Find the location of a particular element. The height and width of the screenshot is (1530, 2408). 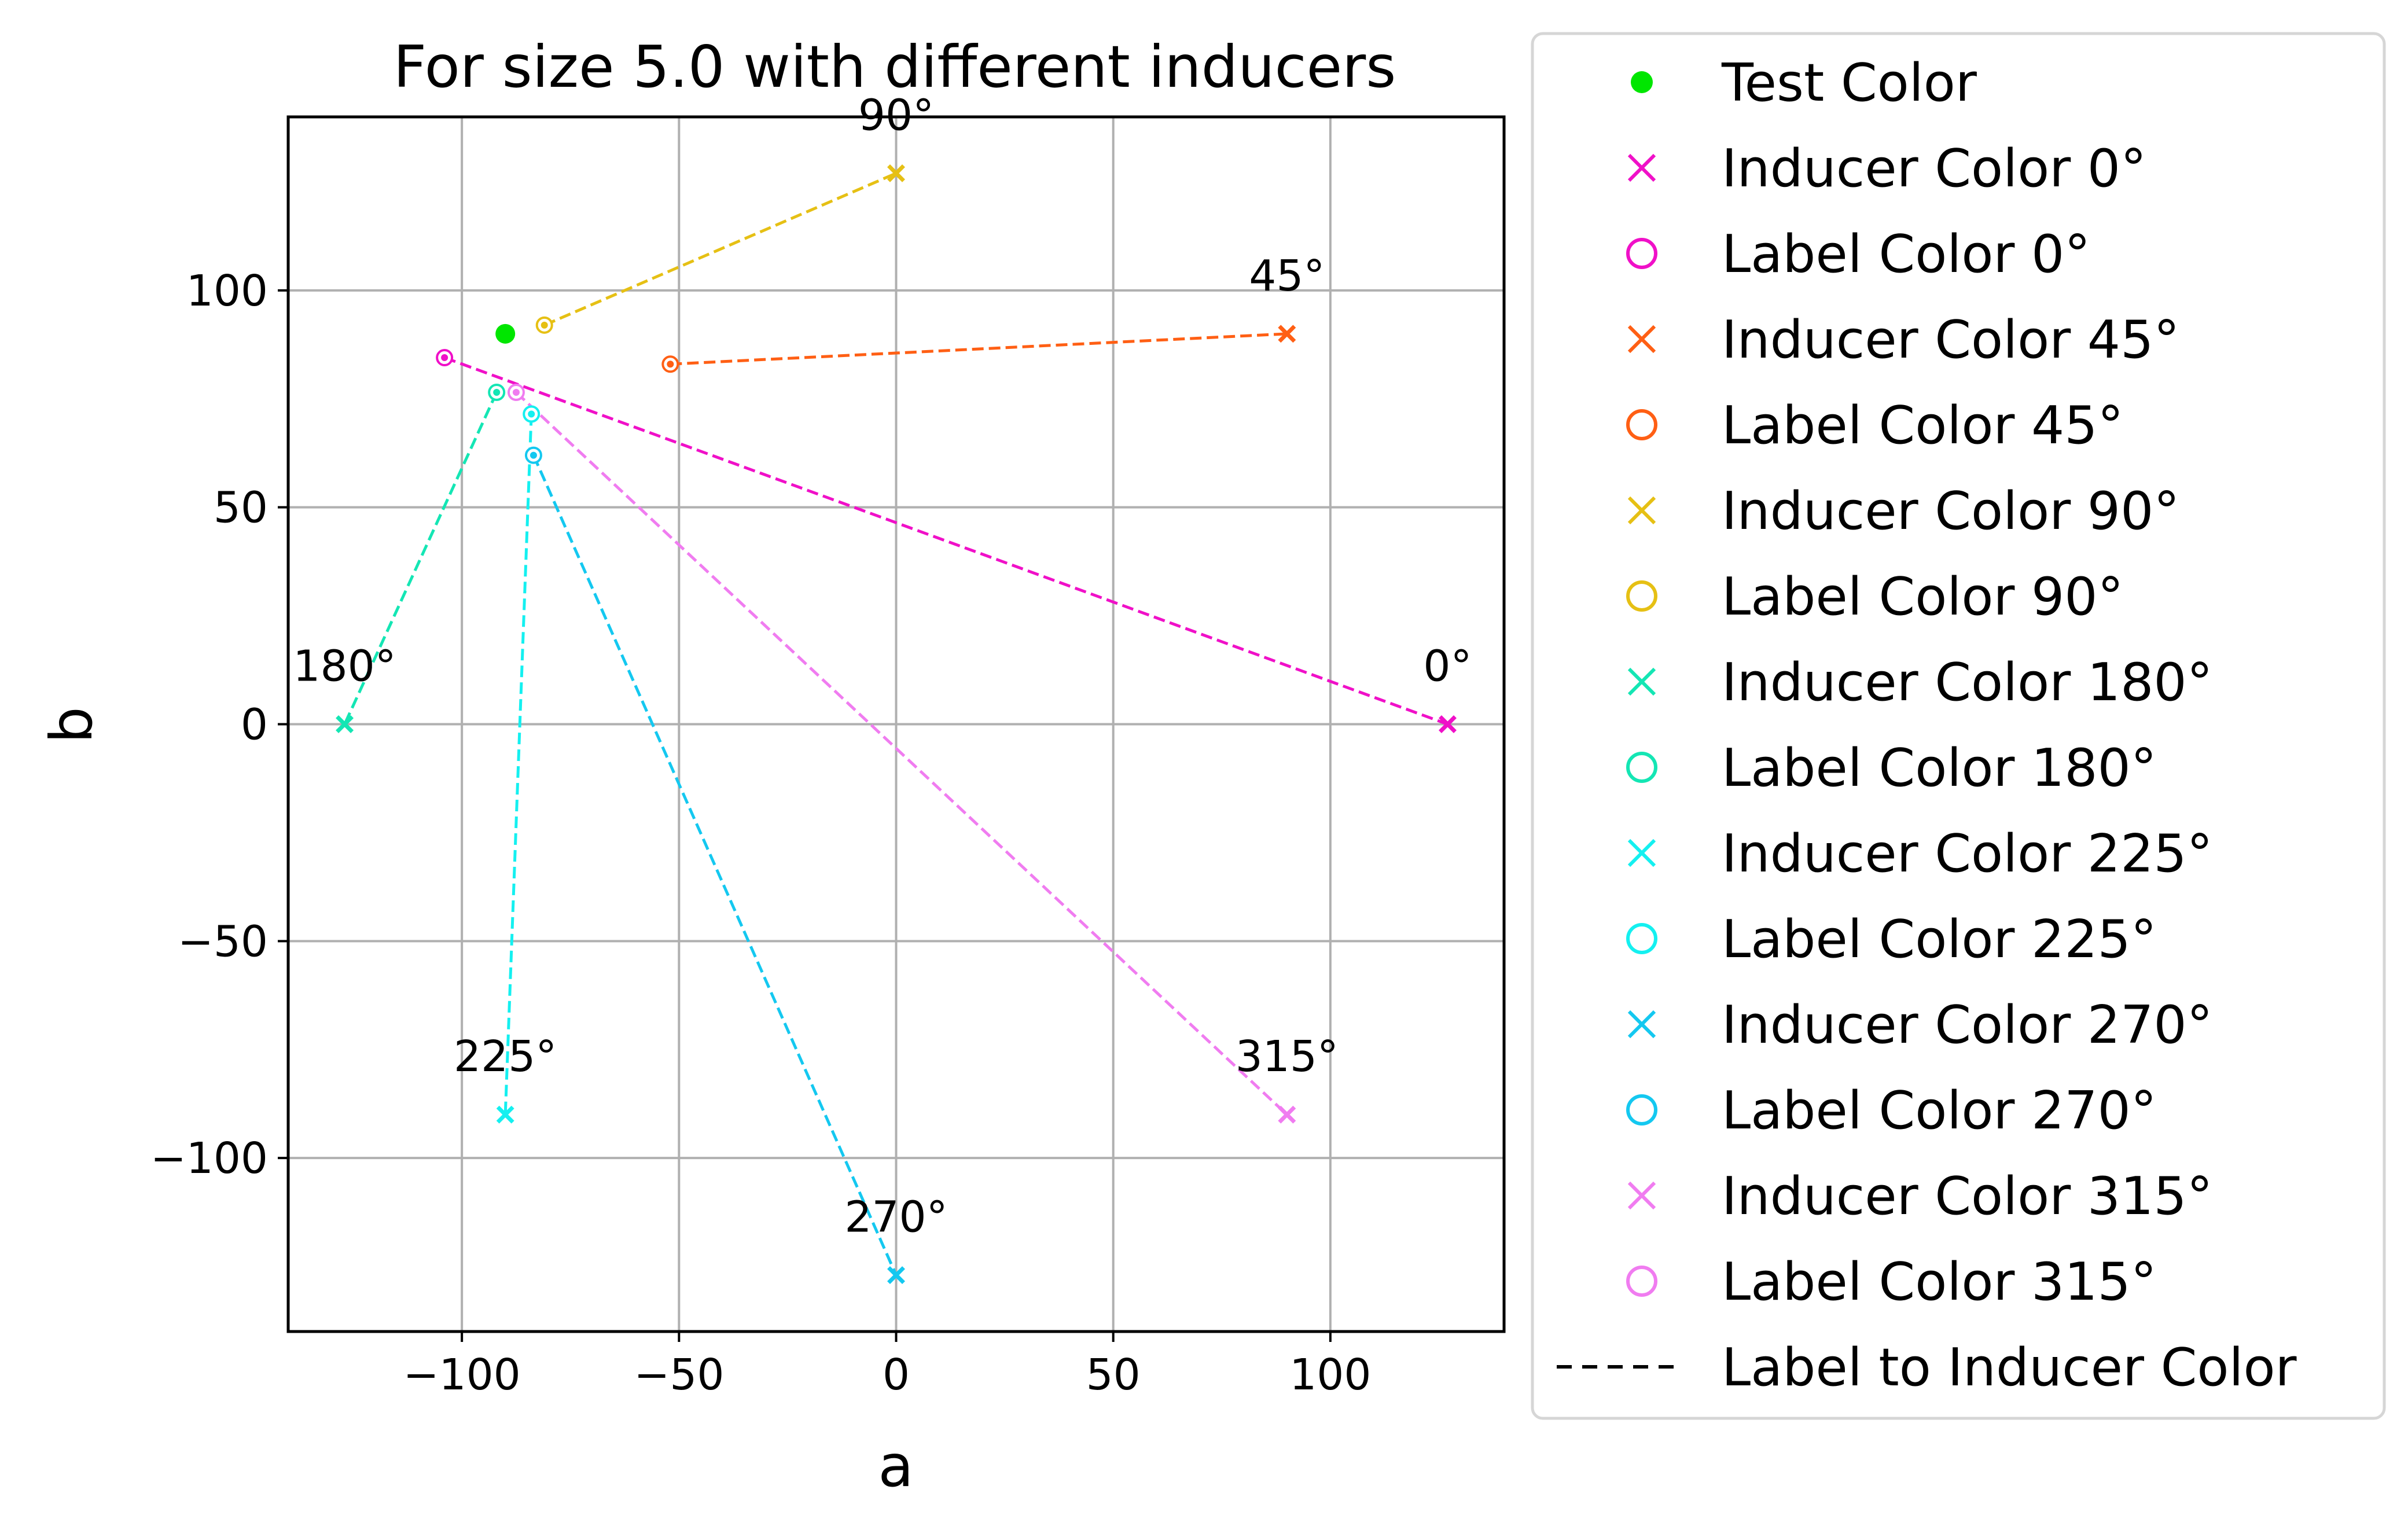

legend-test-color-marker is located at coordinates (1642, 82).